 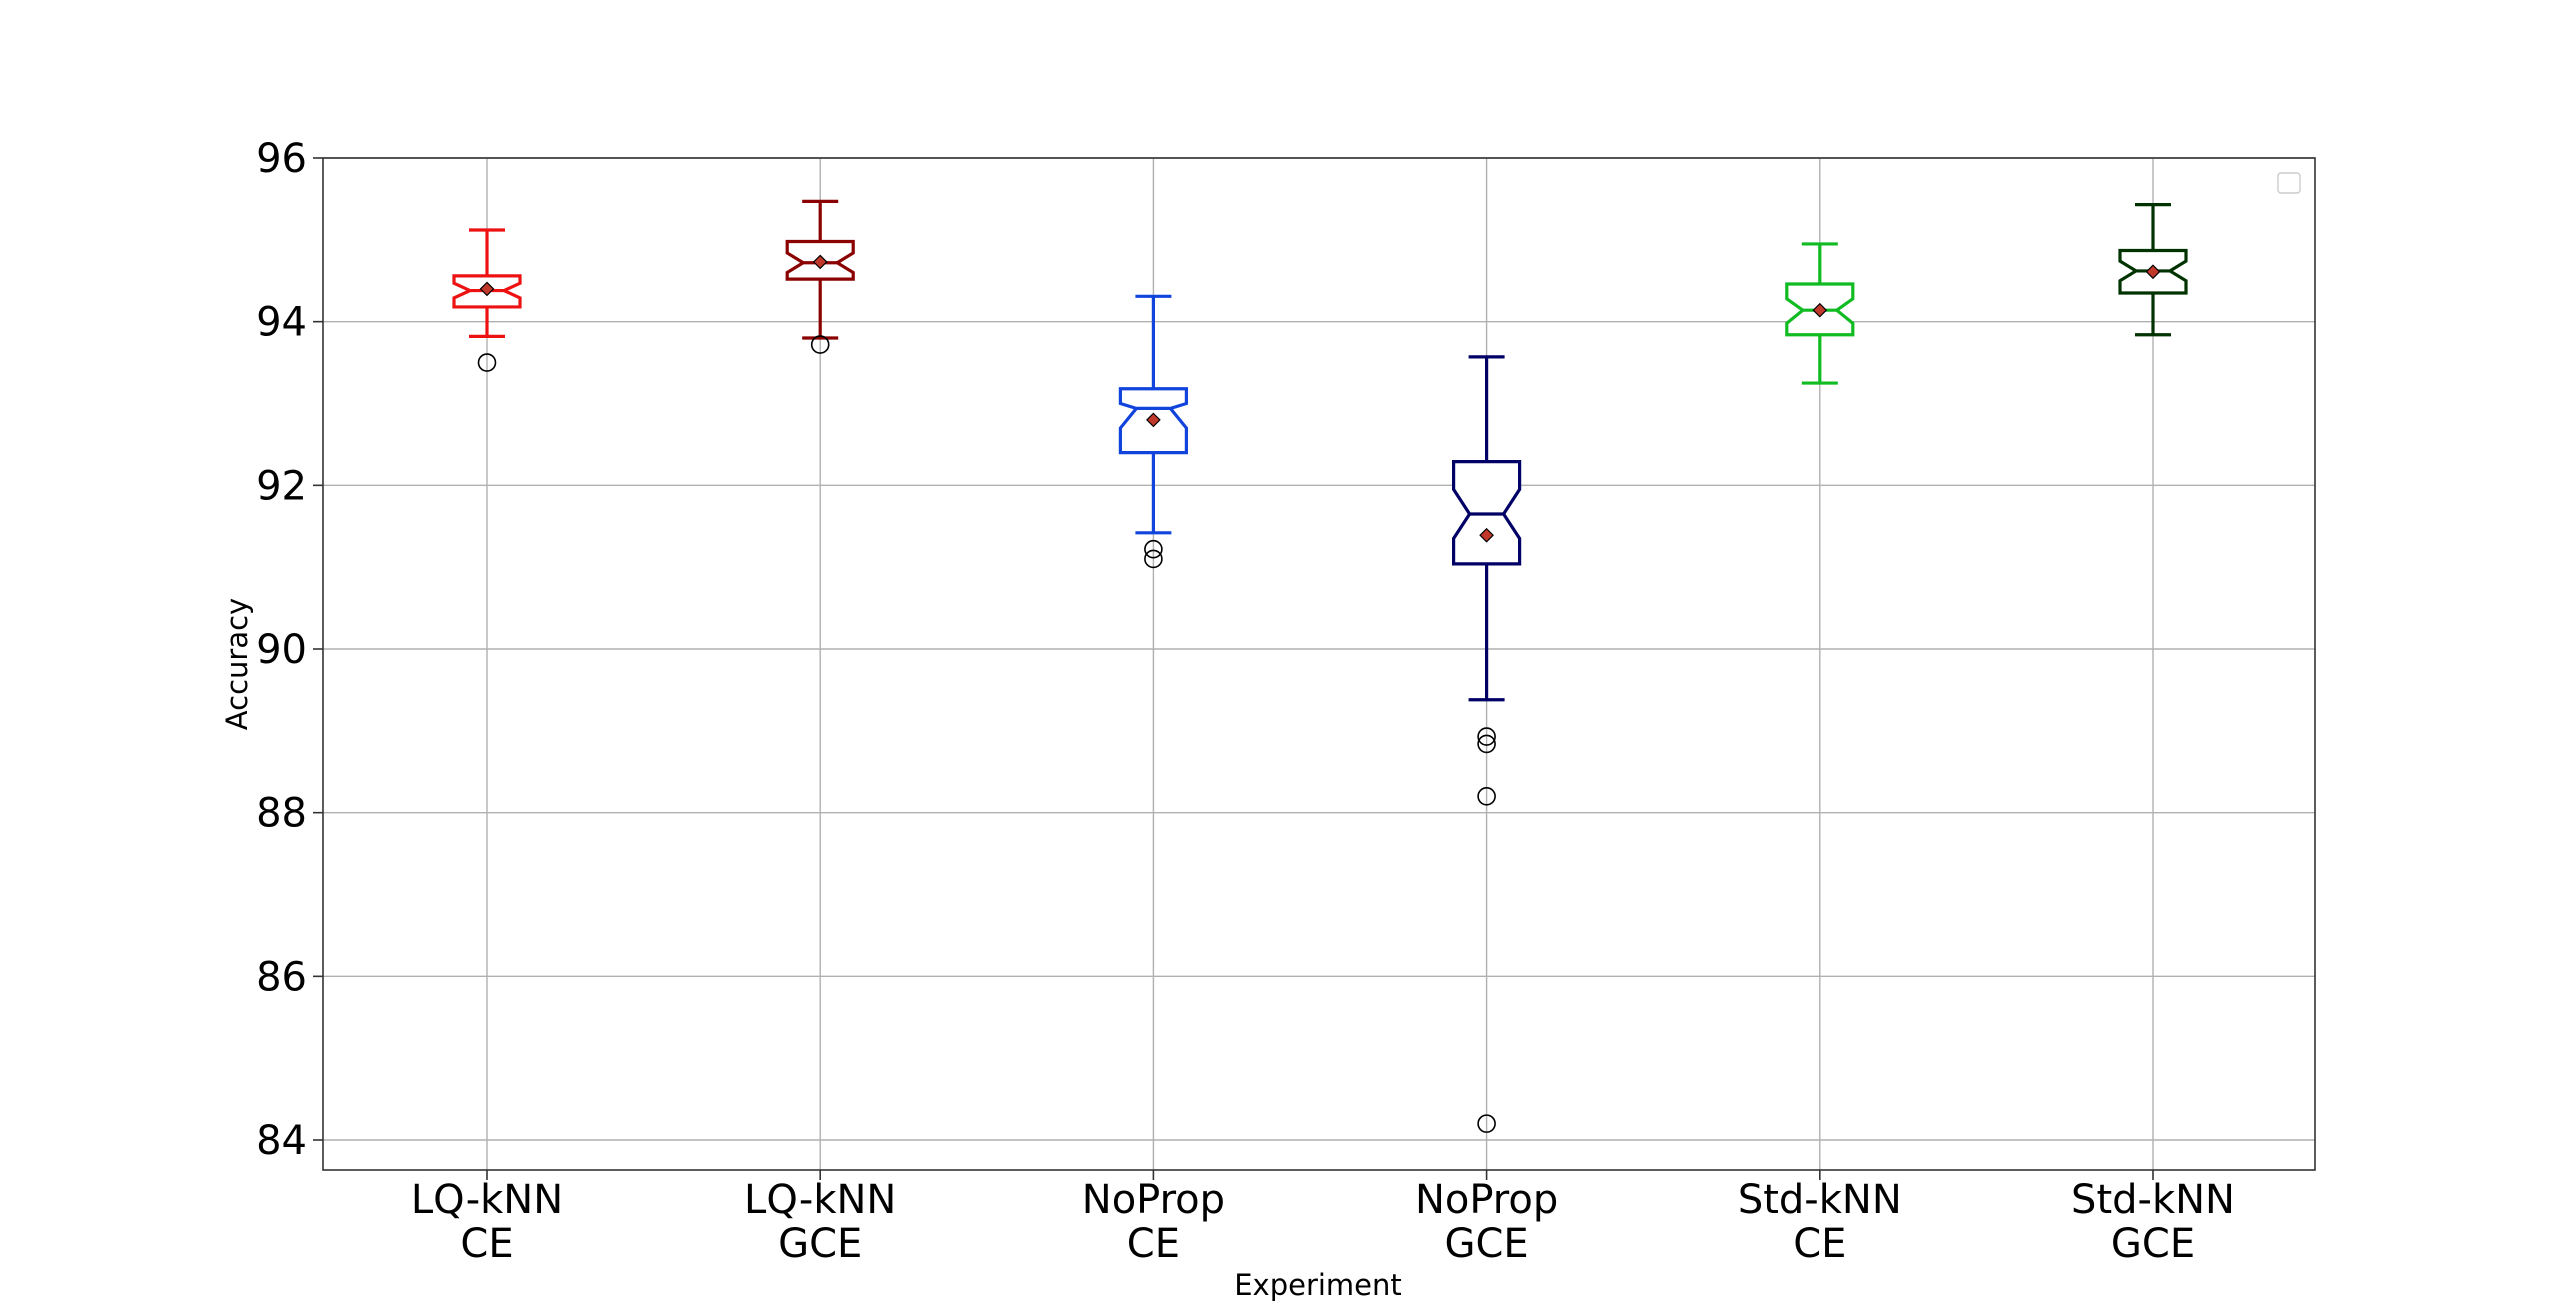 I want to click on box-noprop-gce, so click(x=1486, y=744).